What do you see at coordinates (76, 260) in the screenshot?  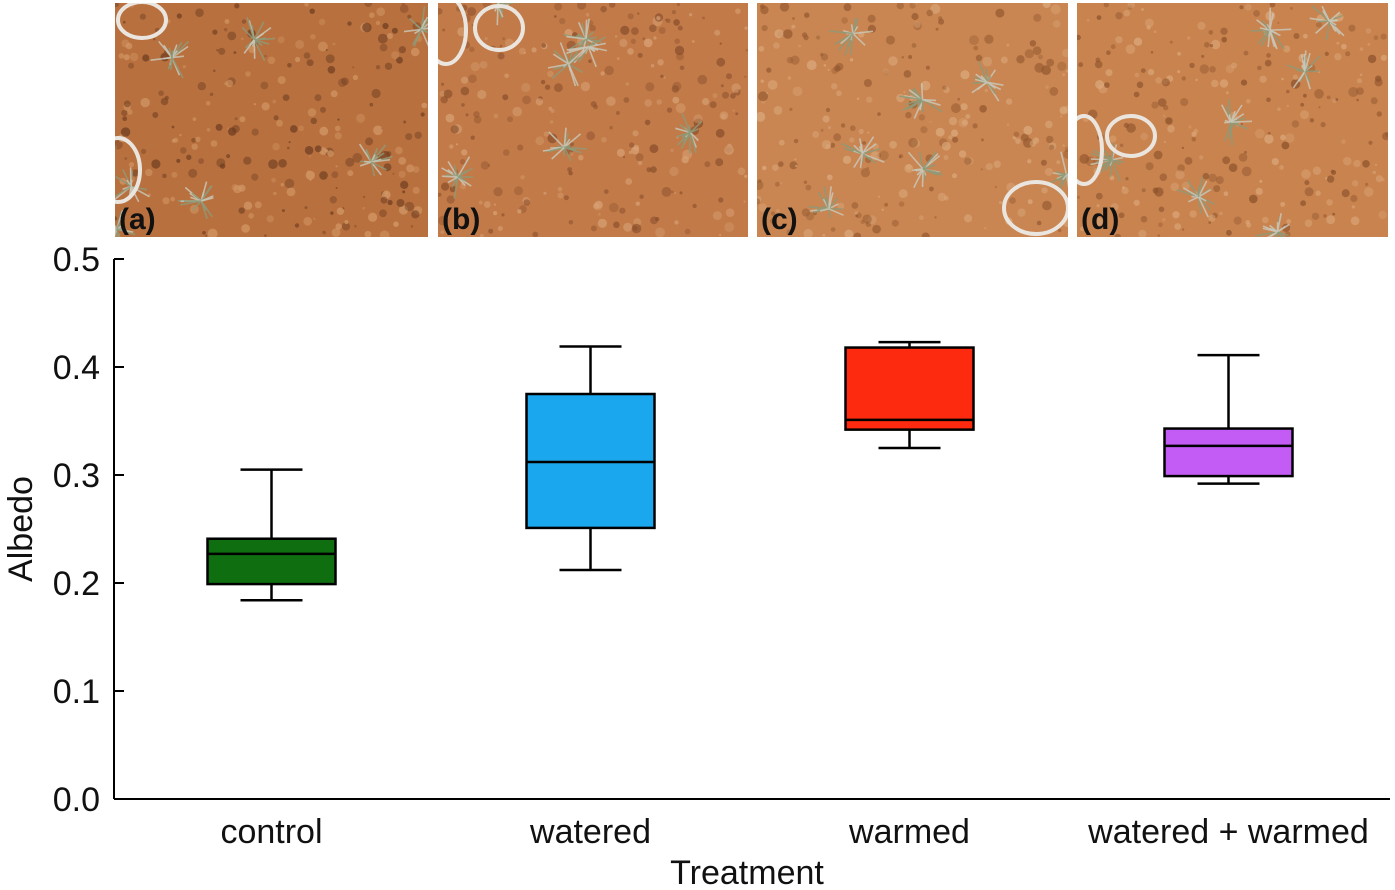 I see `y-tick-label: 0.5` at bounding box center [76, 260].